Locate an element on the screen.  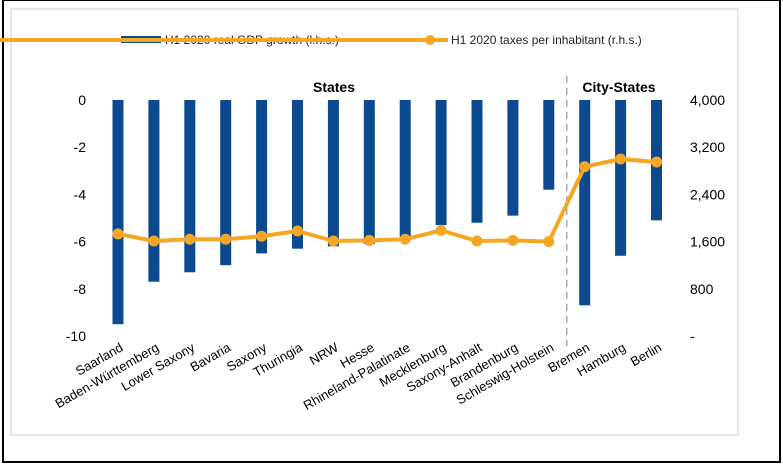
left-tick-label: -6 is located at coordinates (80, 242).